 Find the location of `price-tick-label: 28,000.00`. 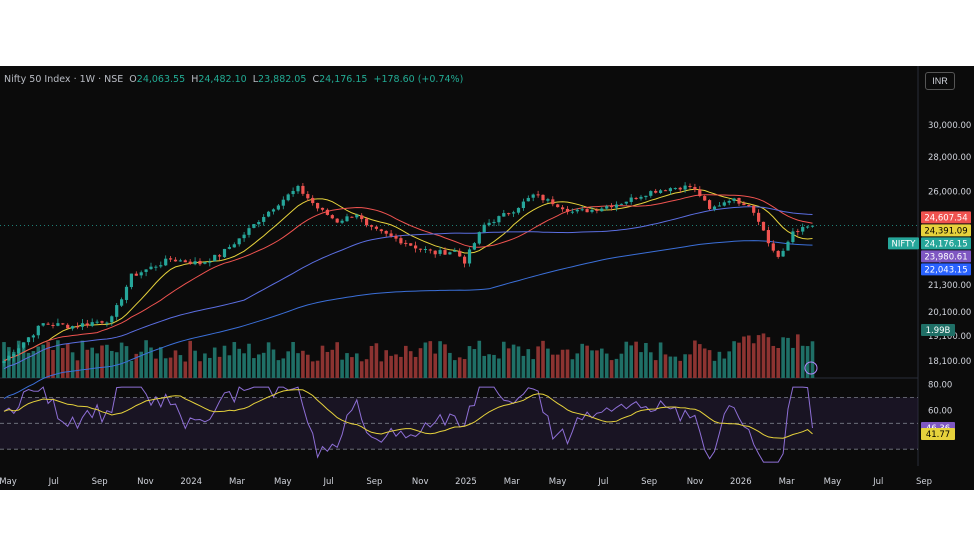

price-tick-label: 28,000.00 is located at coordinates (949, 158).